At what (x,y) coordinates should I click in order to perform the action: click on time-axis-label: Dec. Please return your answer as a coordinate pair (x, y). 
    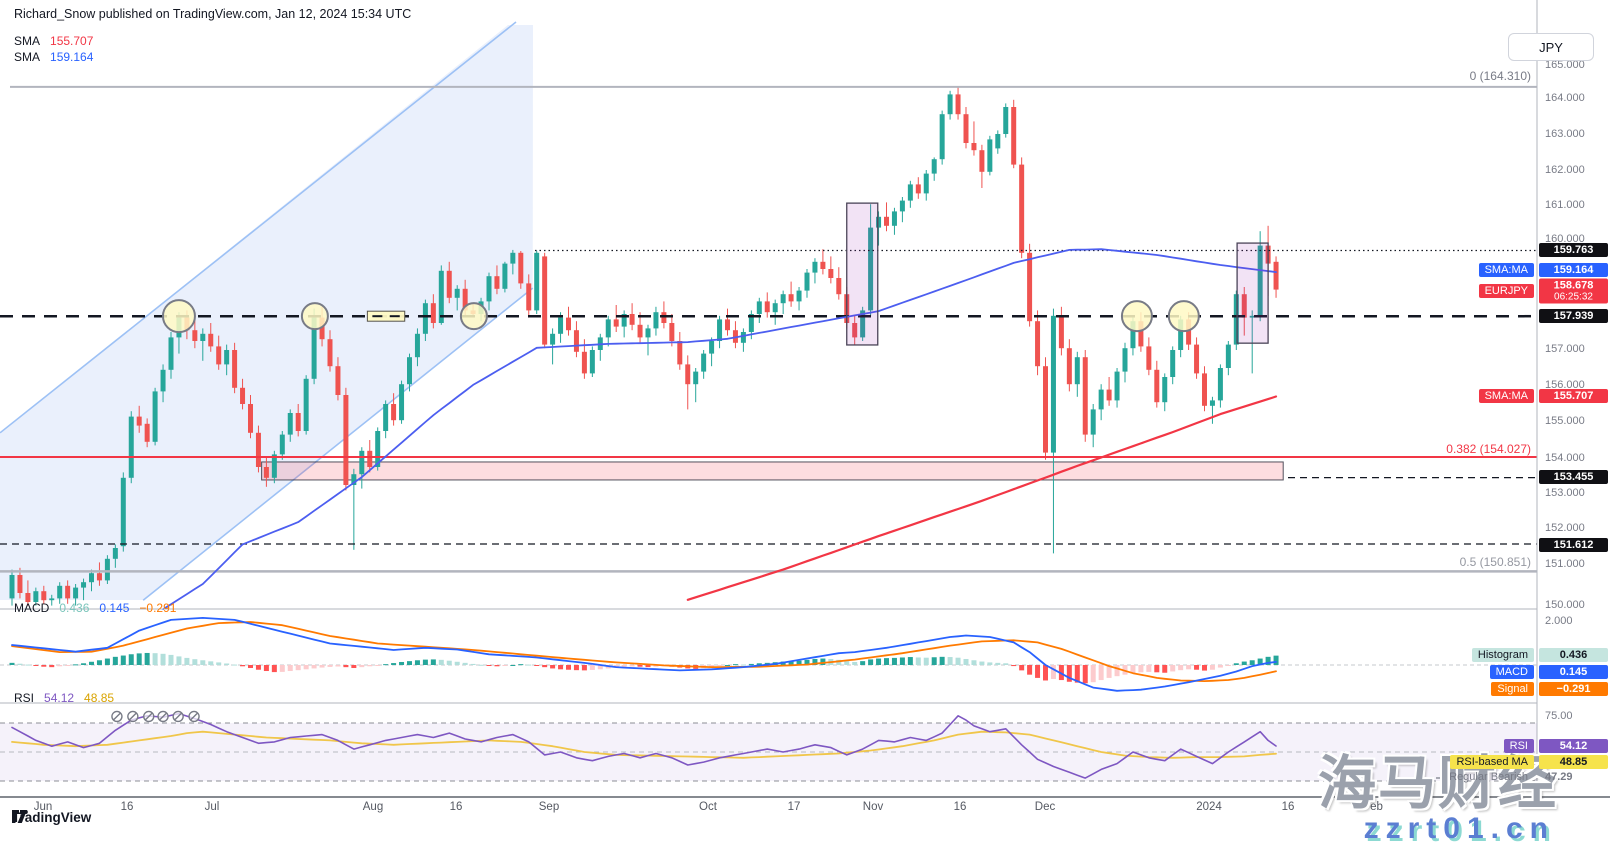
    Looking at the image, I should click on (1045, 807).